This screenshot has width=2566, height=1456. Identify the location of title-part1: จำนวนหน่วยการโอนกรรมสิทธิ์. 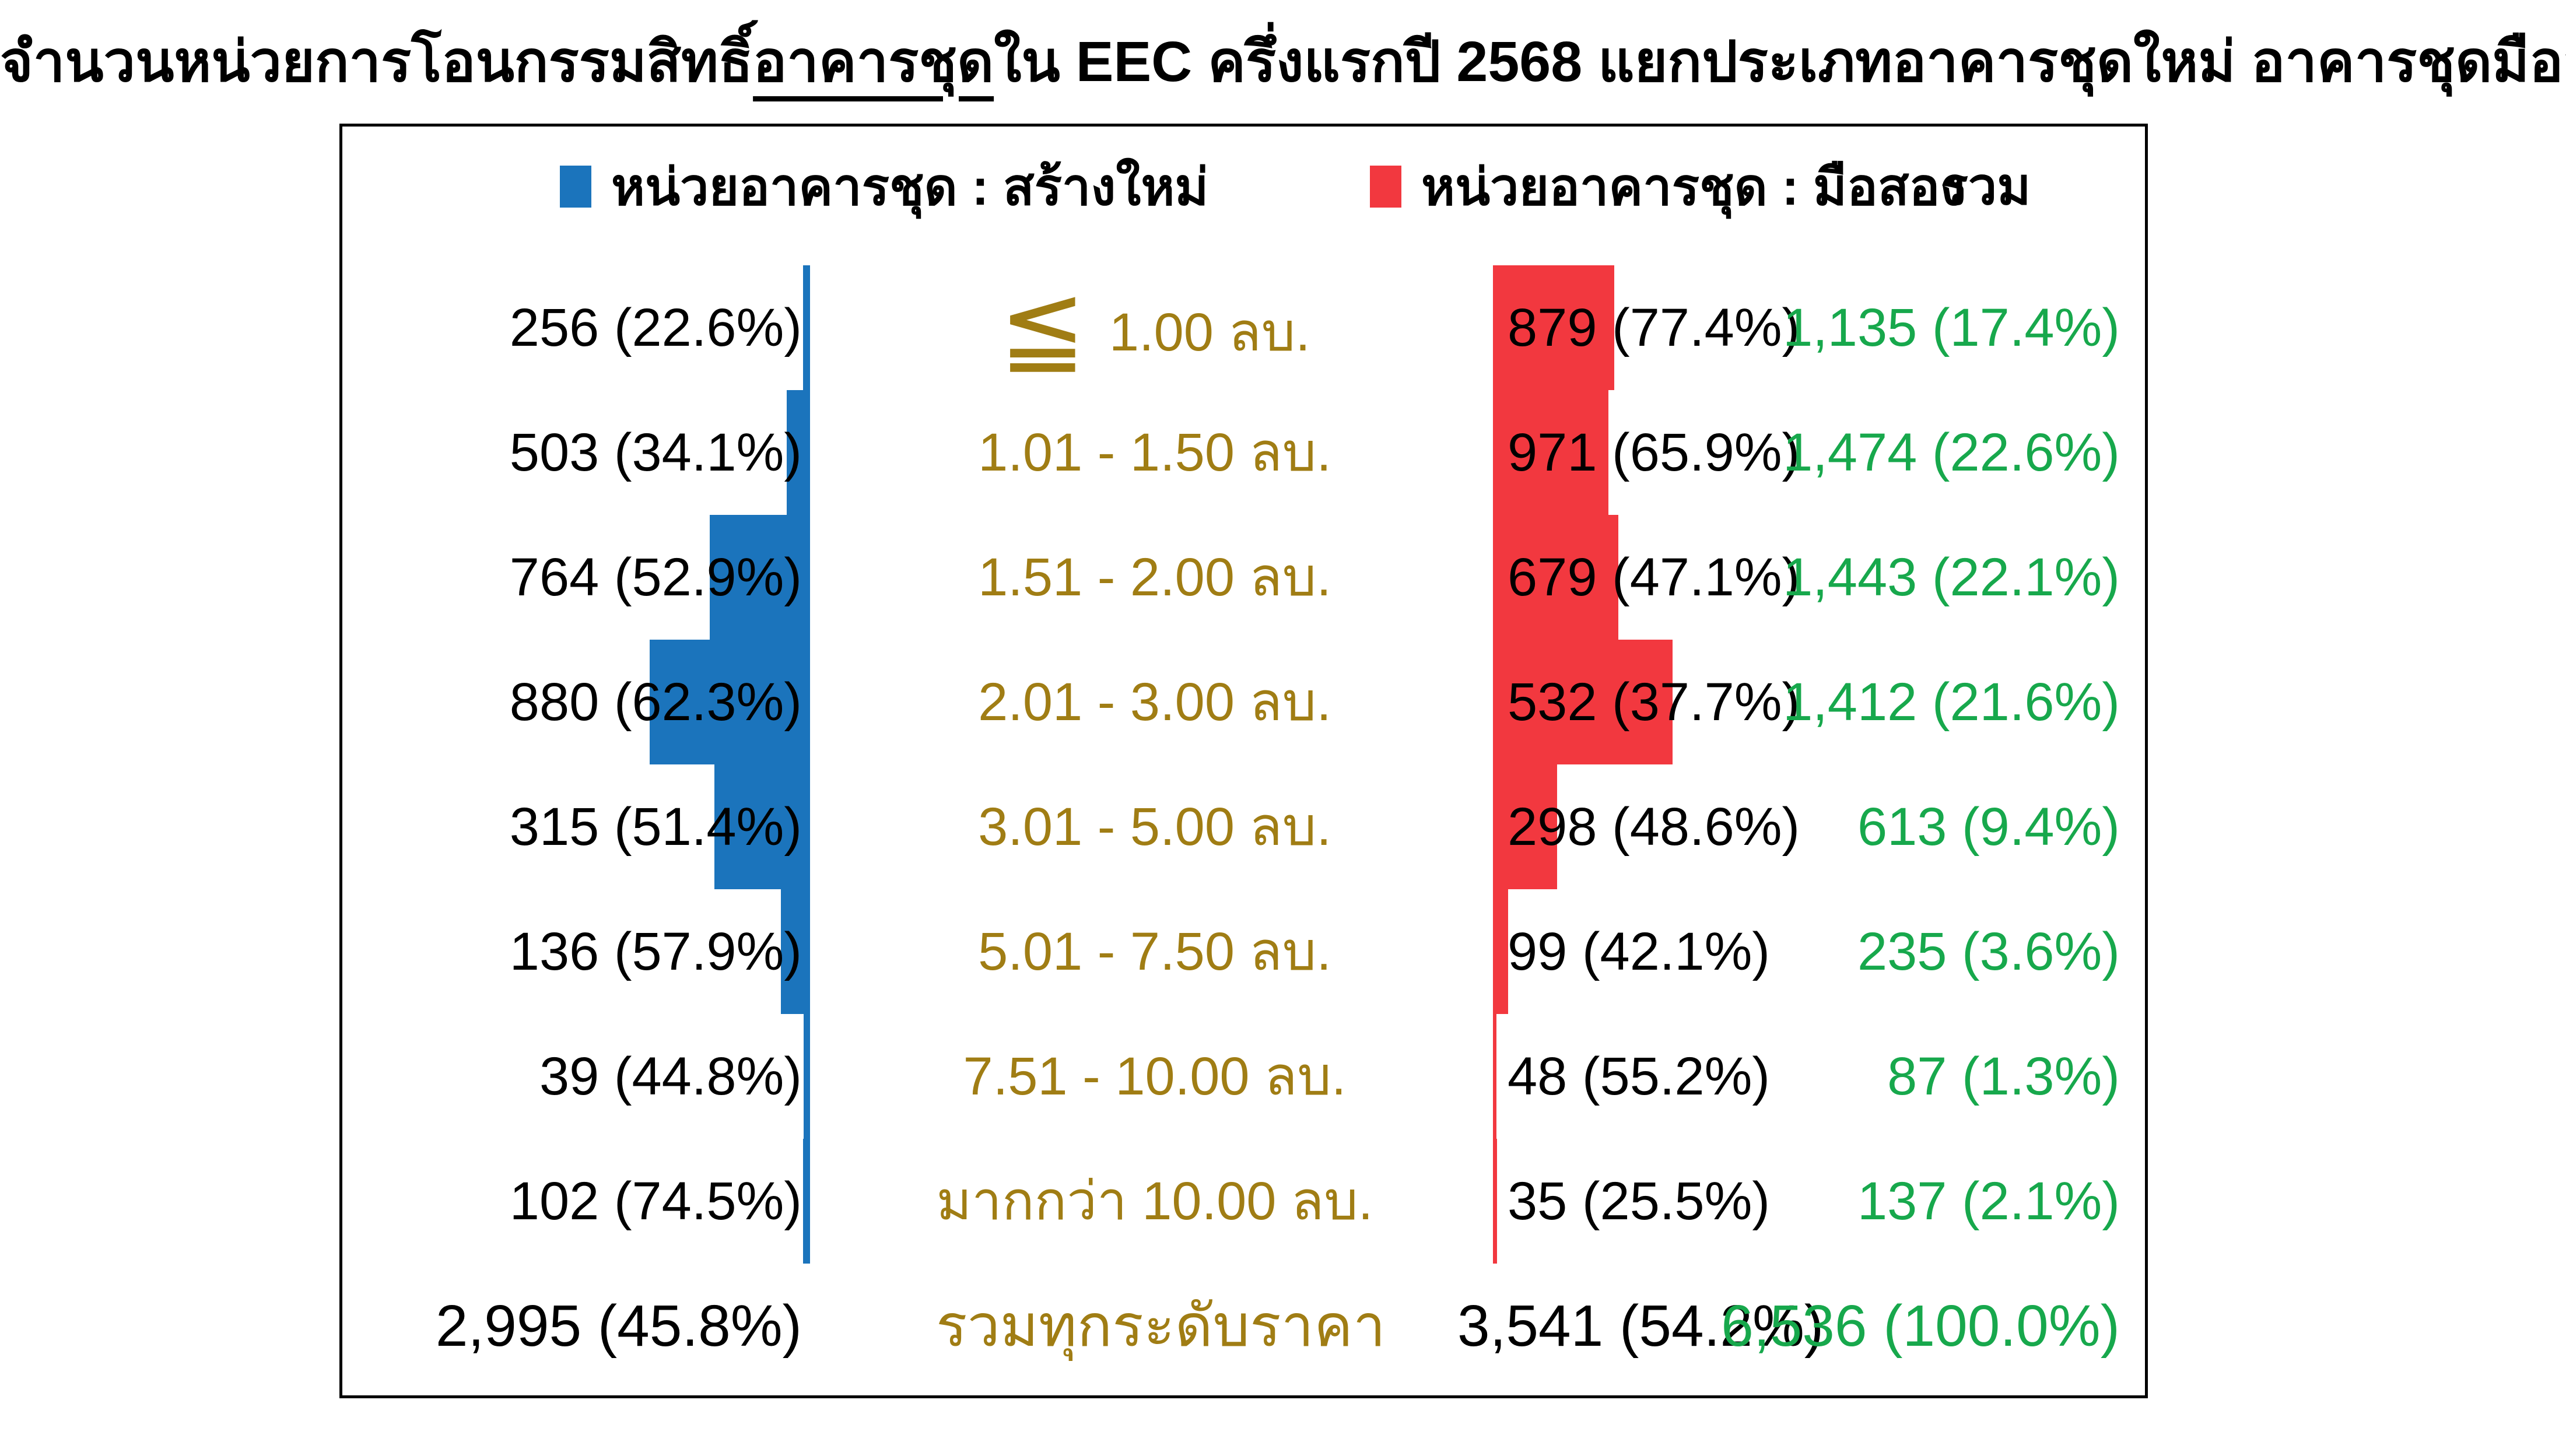
(376, 61).